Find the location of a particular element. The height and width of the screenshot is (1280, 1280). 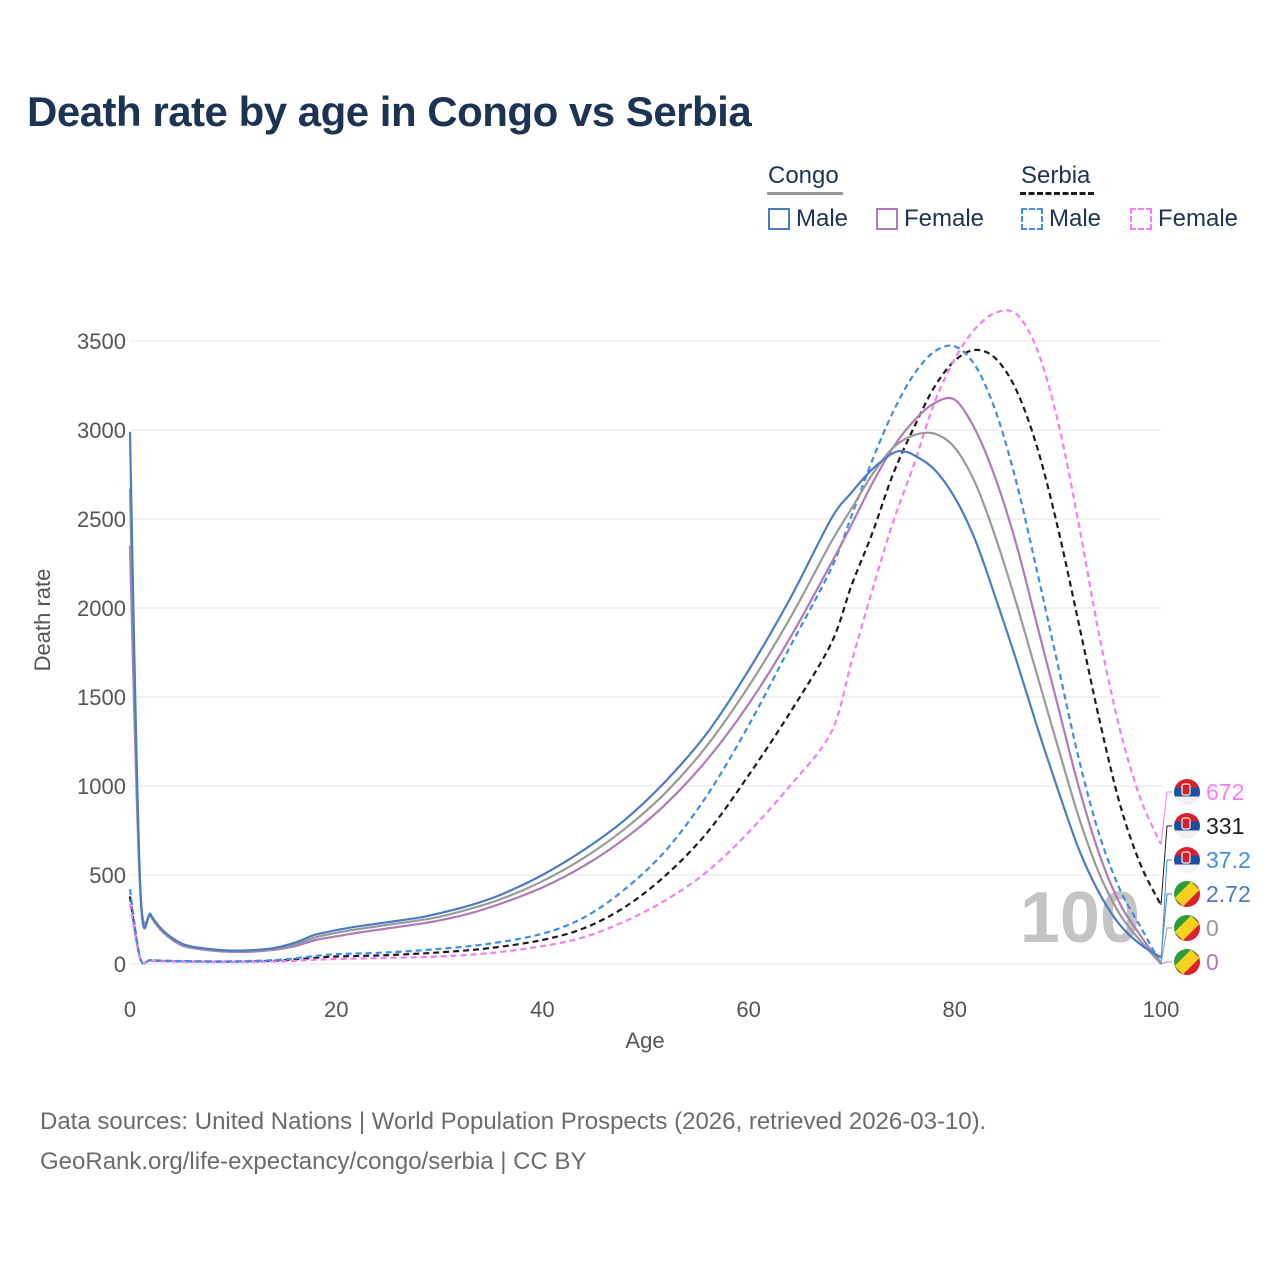

end-label-value-2: 37.2 is located at coordinates (1228, 860).